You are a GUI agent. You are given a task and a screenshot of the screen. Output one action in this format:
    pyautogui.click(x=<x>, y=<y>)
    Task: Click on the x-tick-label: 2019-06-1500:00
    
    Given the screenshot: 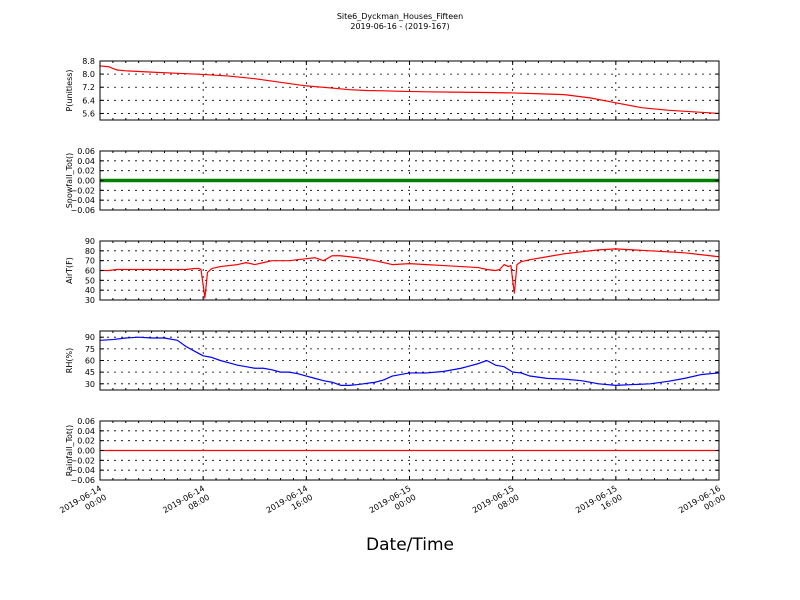 What is the action you would take?
    pyautogui.click(x=393, y=504)
    